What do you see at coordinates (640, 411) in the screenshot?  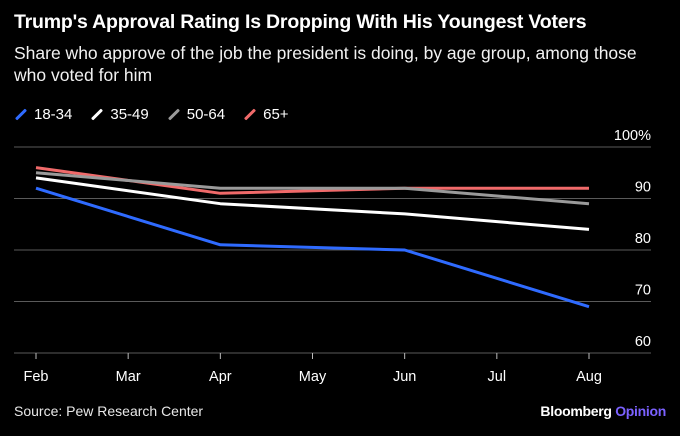 I see `brand-accent: Opinion` at bounding box center [640, 411].